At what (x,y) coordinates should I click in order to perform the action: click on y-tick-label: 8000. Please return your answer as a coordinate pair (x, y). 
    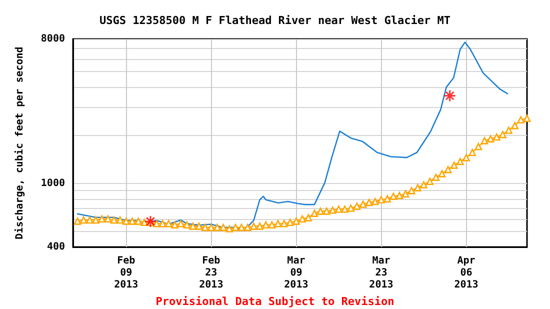
    Looking at the image, I should click on (52, 39).